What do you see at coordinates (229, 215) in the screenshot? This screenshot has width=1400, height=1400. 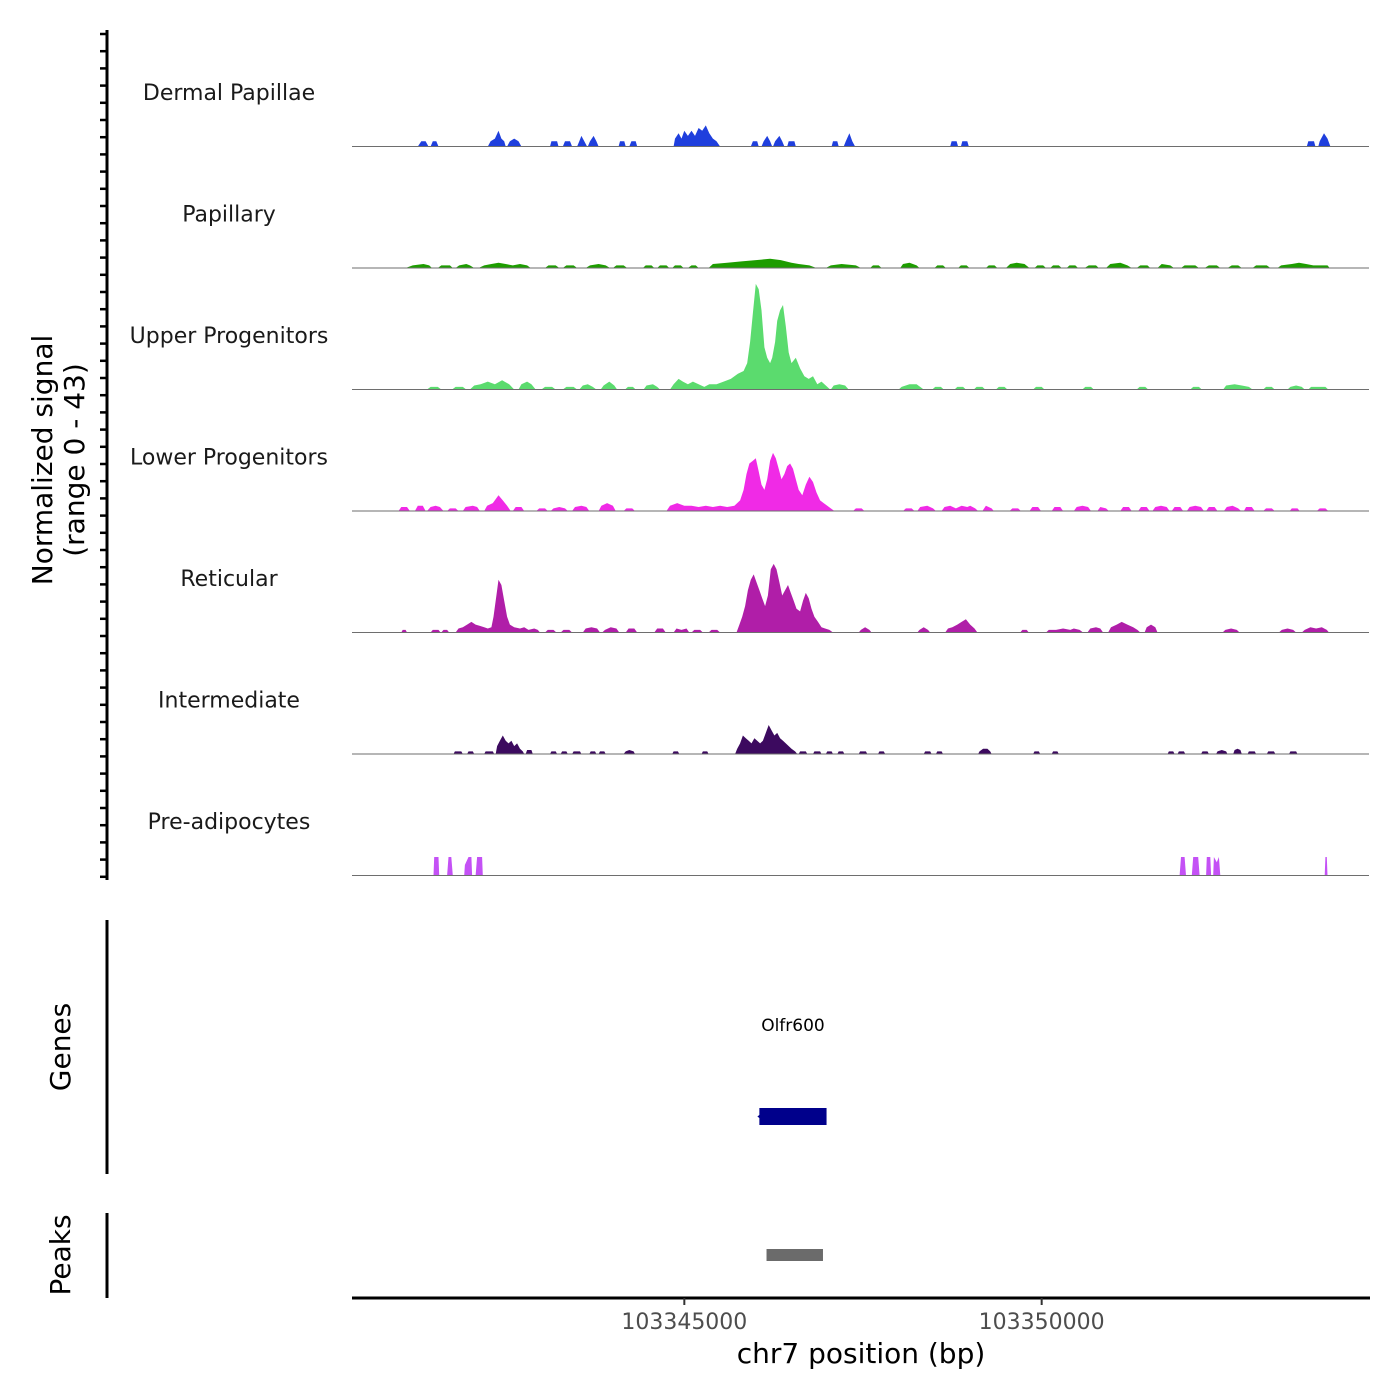 I see `track-label: Papillary` at bounding box center [229, 215].